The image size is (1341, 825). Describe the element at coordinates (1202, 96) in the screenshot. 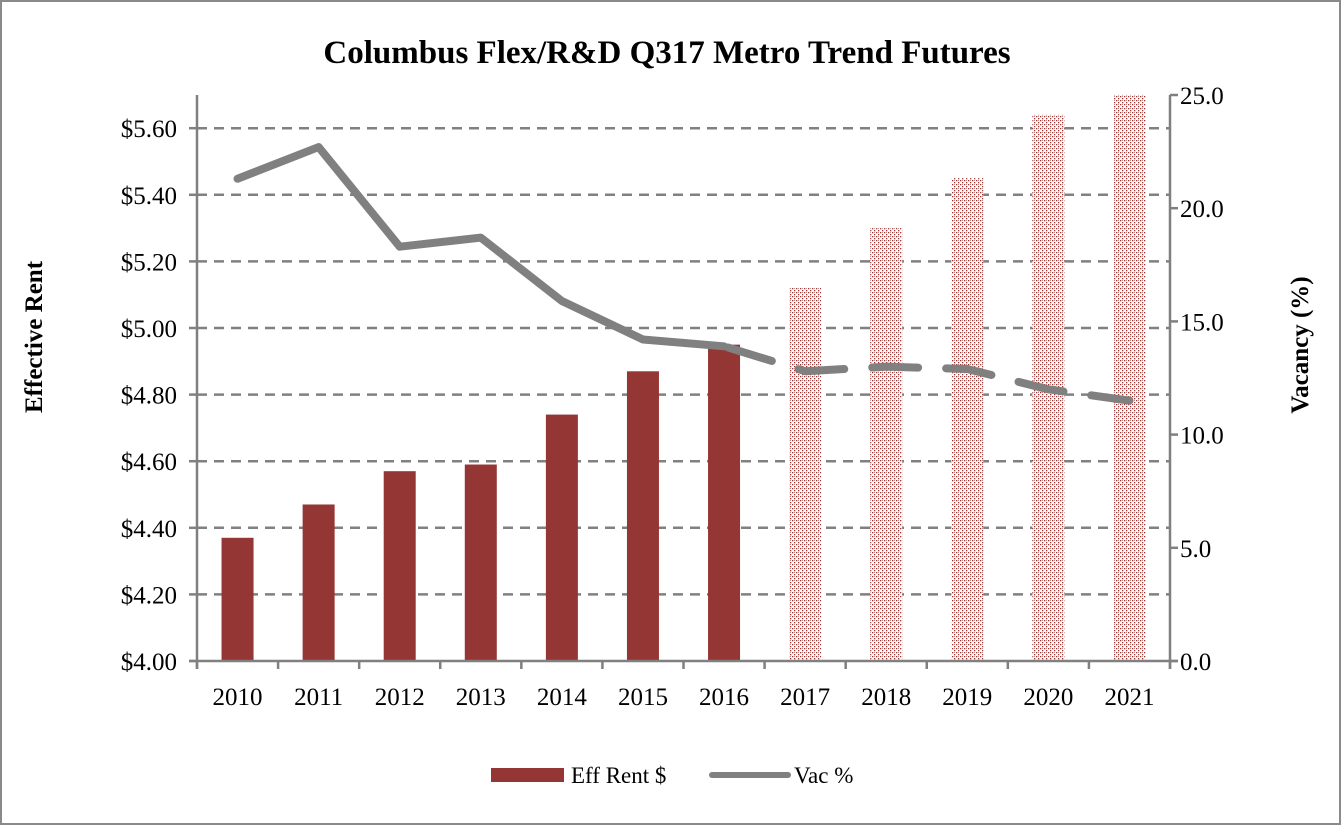

I see `y2-tick-label: 25.0` at that location.